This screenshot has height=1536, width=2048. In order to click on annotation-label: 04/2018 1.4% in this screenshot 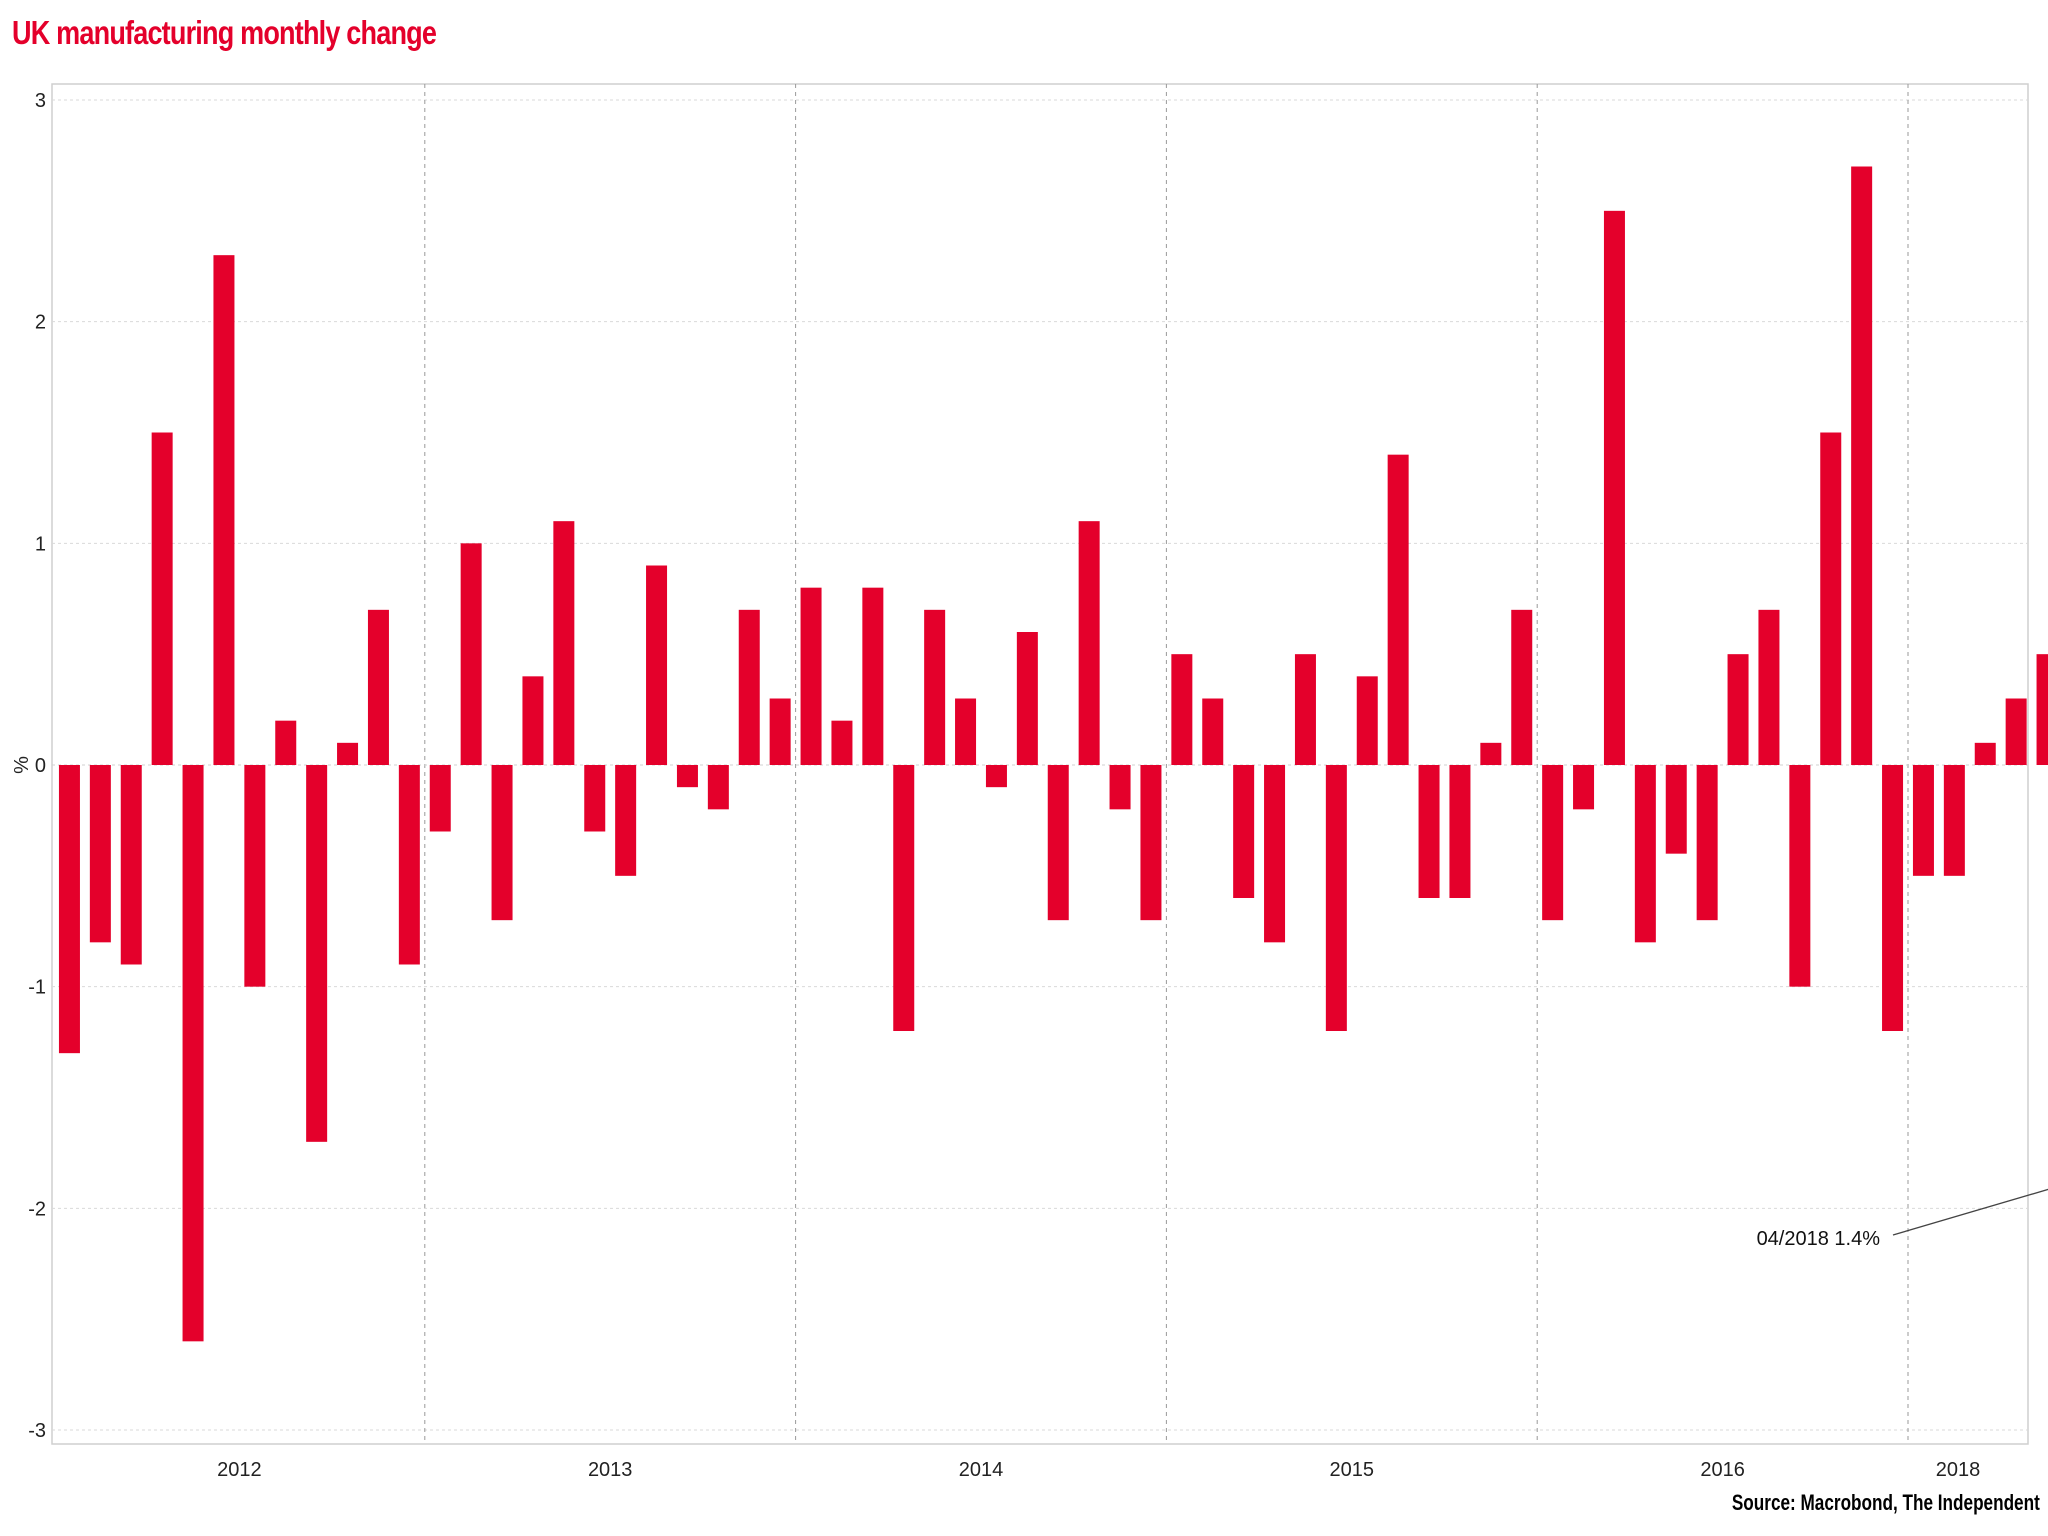, I will do `click(1819, 1239)`.